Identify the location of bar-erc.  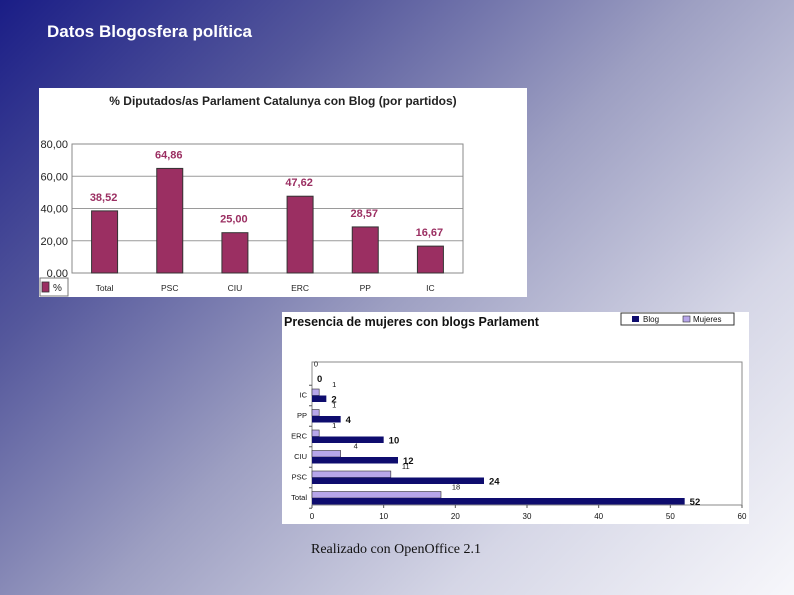
(300, 234).